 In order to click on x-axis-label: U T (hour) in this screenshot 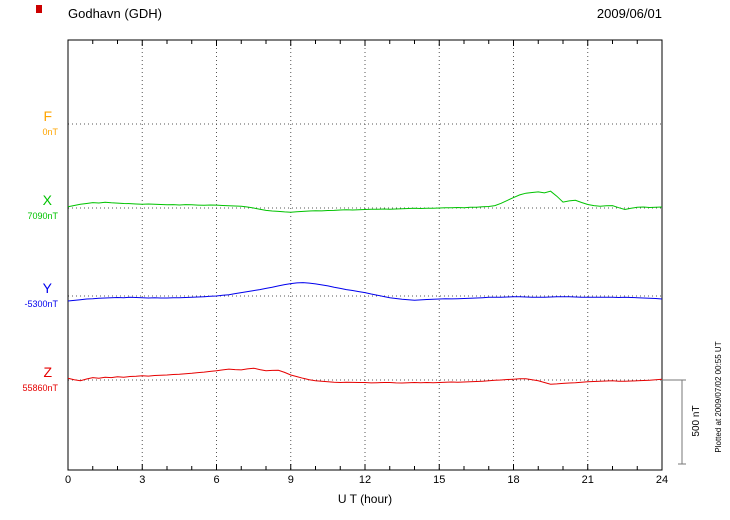, I will do `click(365, 499)`.